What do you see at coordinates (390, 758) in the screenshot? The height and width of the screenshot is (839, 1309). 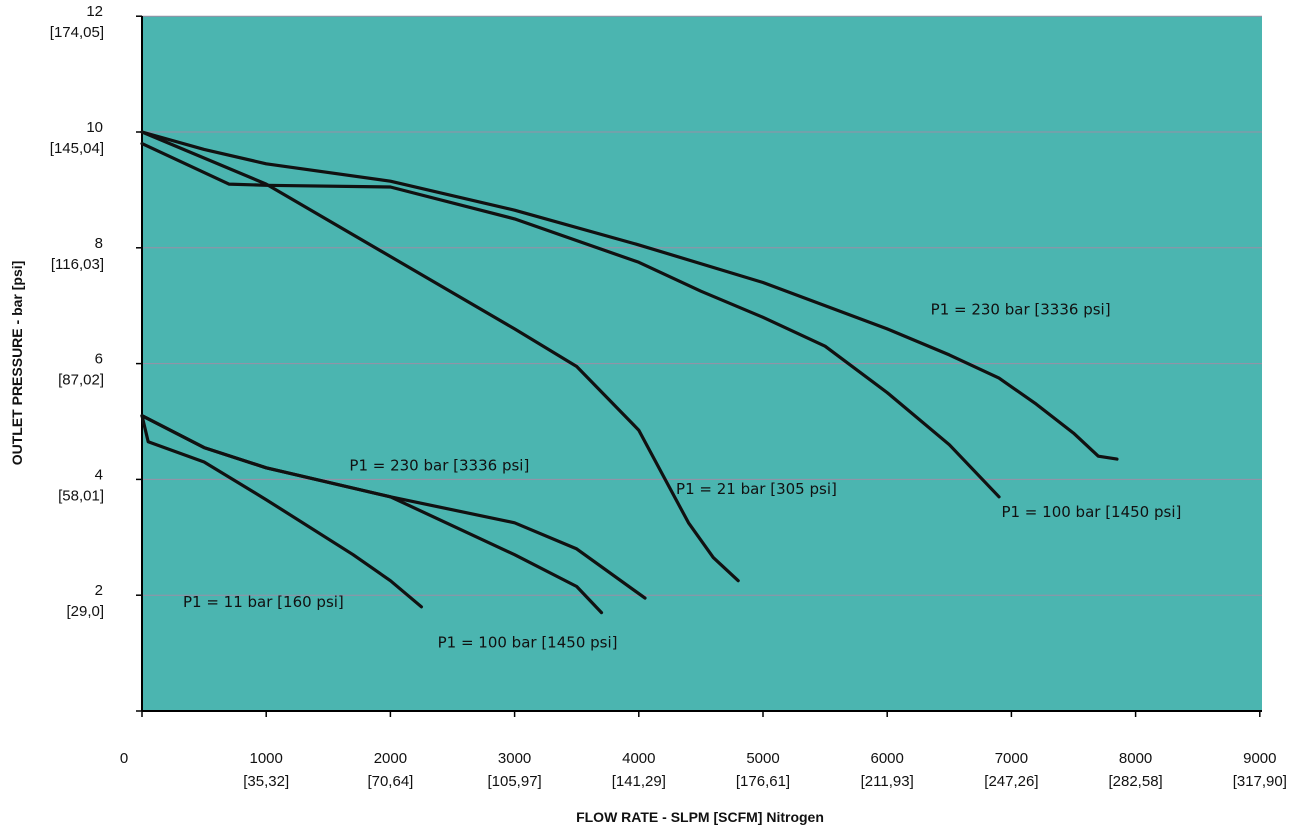 I see `x-tick-label: 2000` at bounding box center [390, 758].